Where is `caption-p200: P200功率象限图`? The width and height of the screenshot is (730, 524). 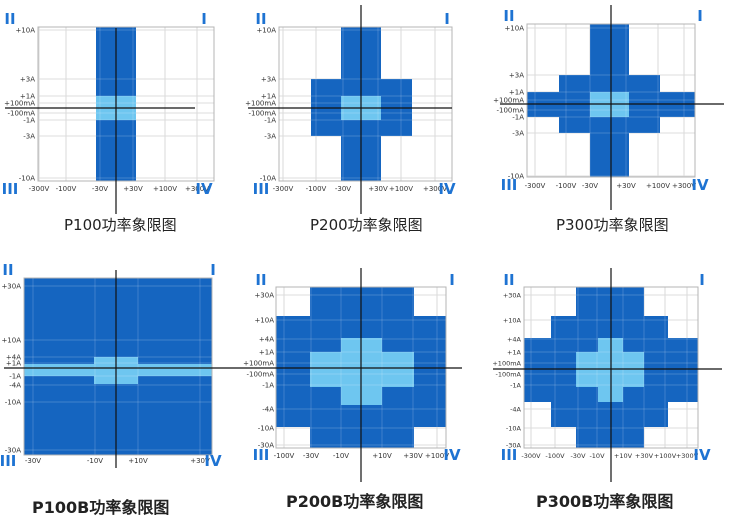 caption-p200: P200功率象限图 is located at coordinates (366, 225).